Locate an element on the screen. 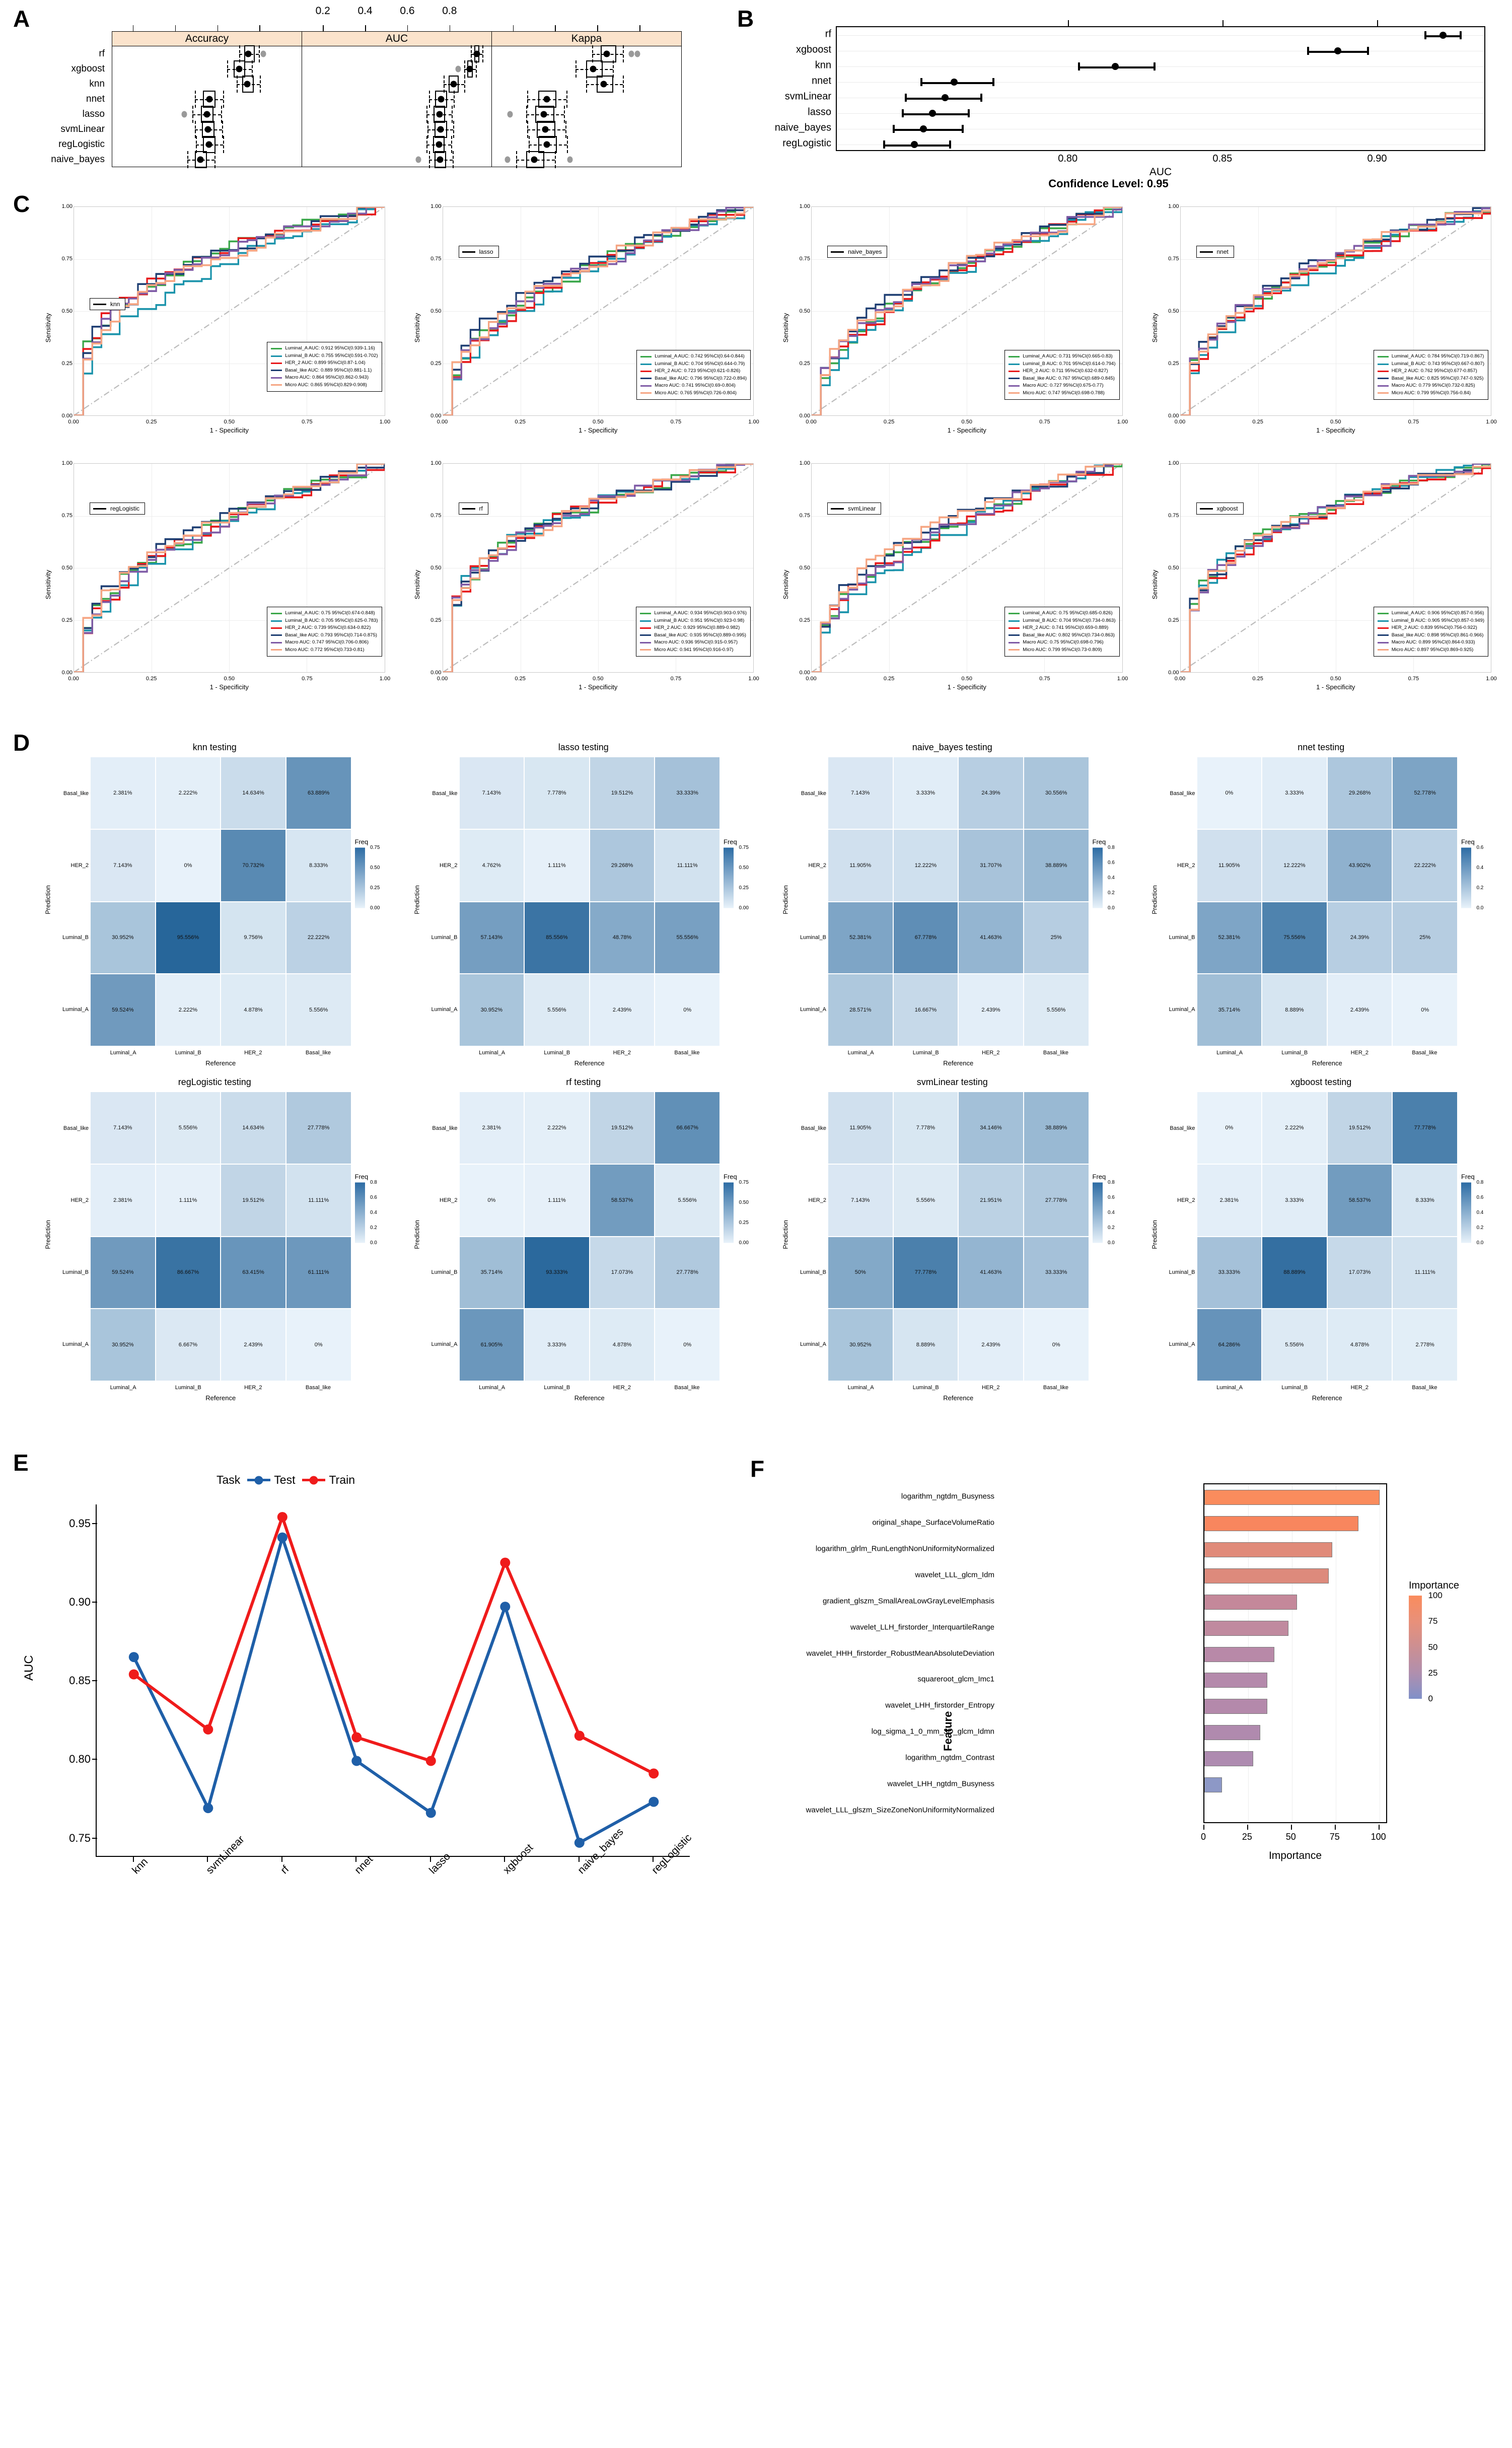  roc-legend-entry: Luminal_A AUC: 0.731 95%CI(0.665-0.83) is located at coordinates (1062, 356).